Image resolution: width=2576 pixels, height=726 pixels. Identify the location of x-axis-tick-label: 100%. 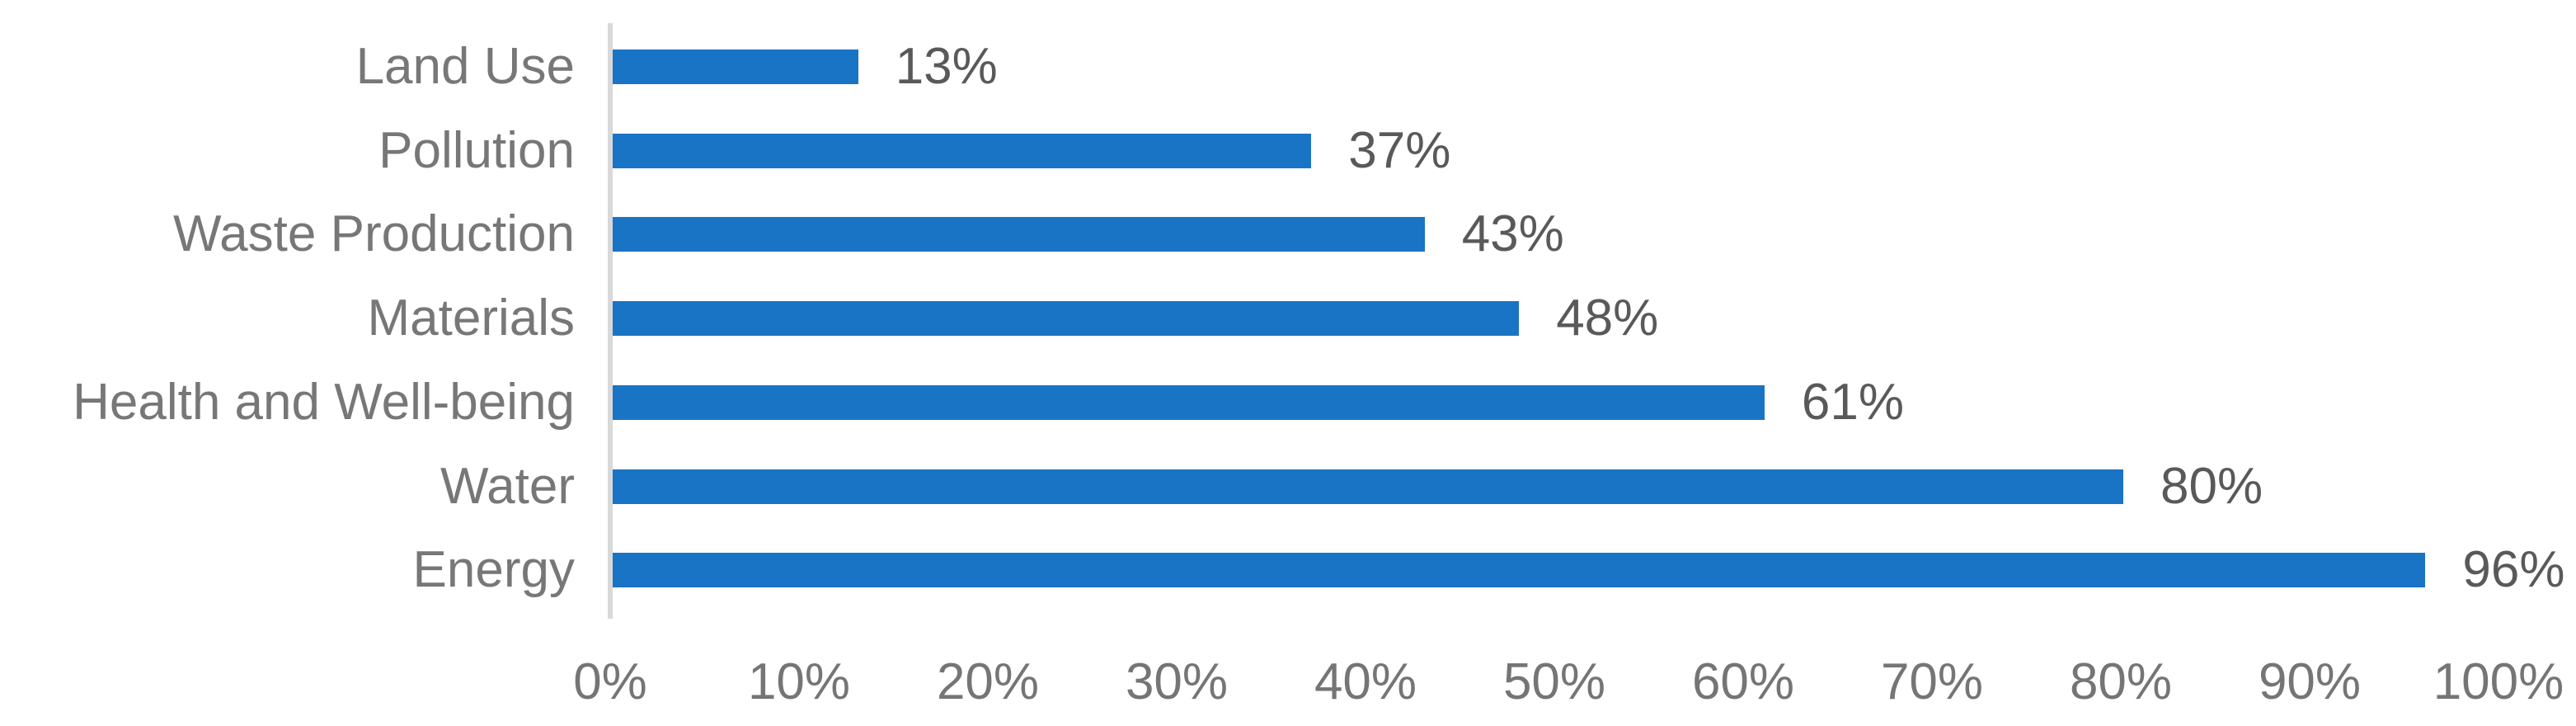
(2498, 681).